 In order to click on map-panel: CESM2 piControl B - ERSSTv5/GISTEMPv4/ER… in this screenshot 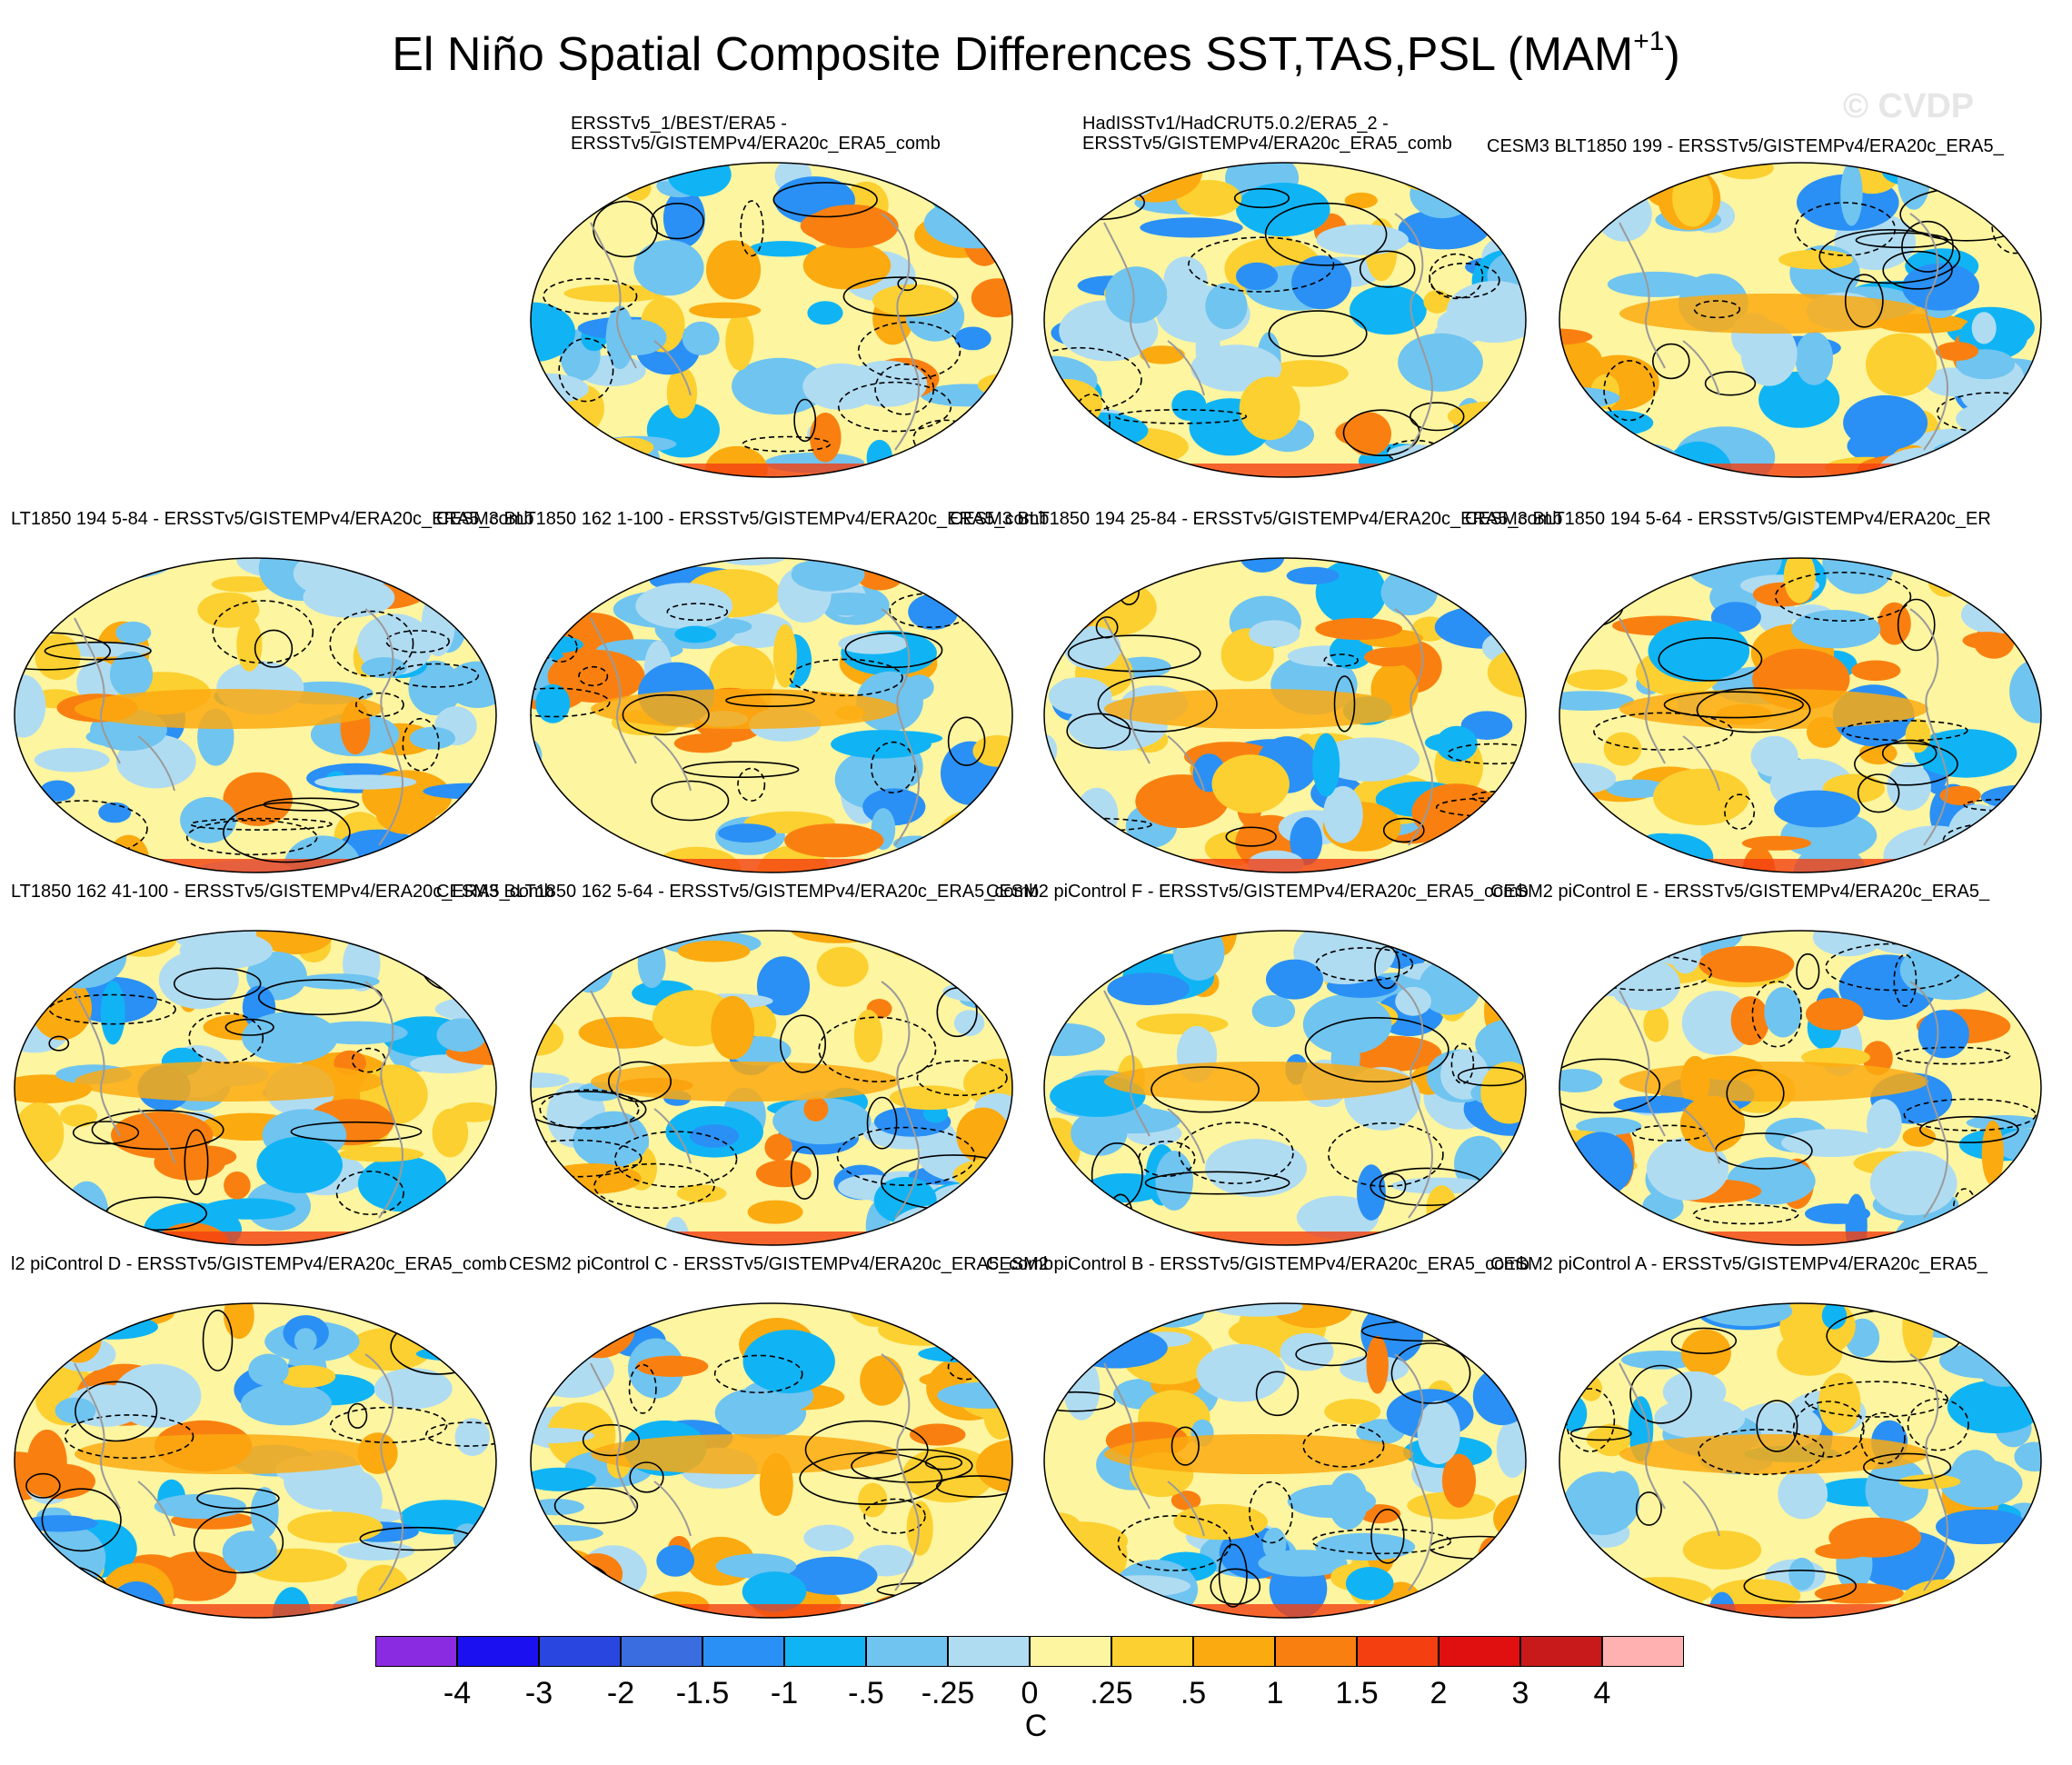, I will do `click(1257, 1438)`.